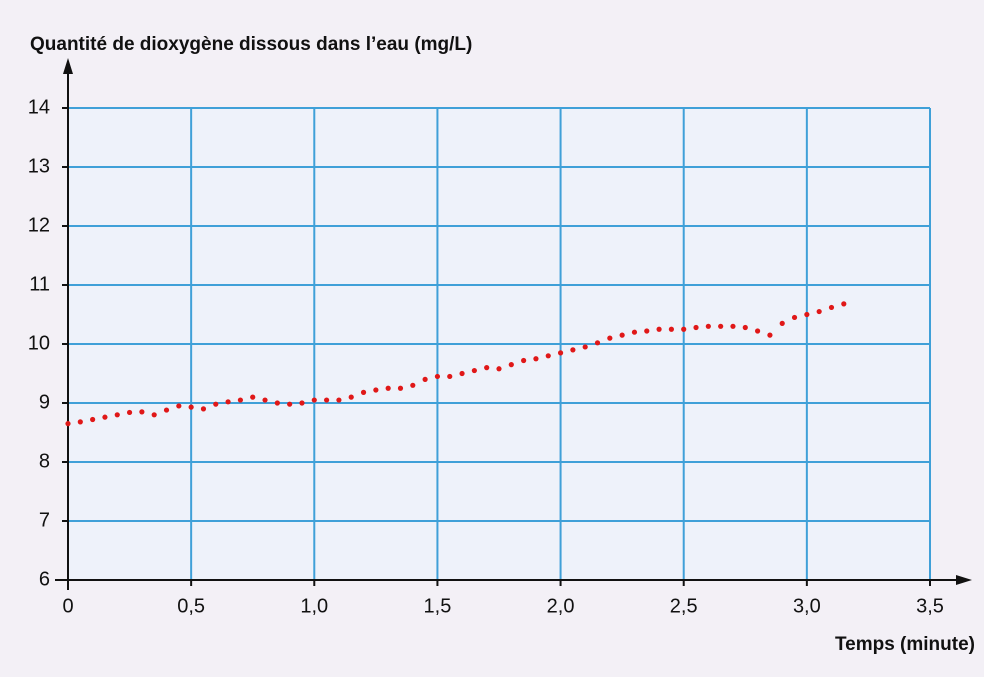 This screenshot has height=677, width=984. What do you see at coordinates (684, 606) in the screenshot?
I see `x-tick-label: 2,5` at bounding box center [684, 606].